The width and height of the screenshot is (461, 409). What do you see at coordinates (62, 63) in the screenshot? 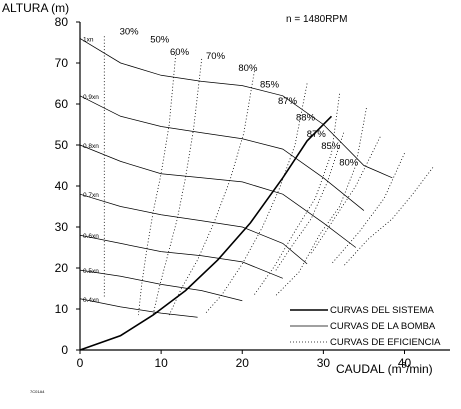
I see `y-tick-label: 70` at bounding box center [62, 63].